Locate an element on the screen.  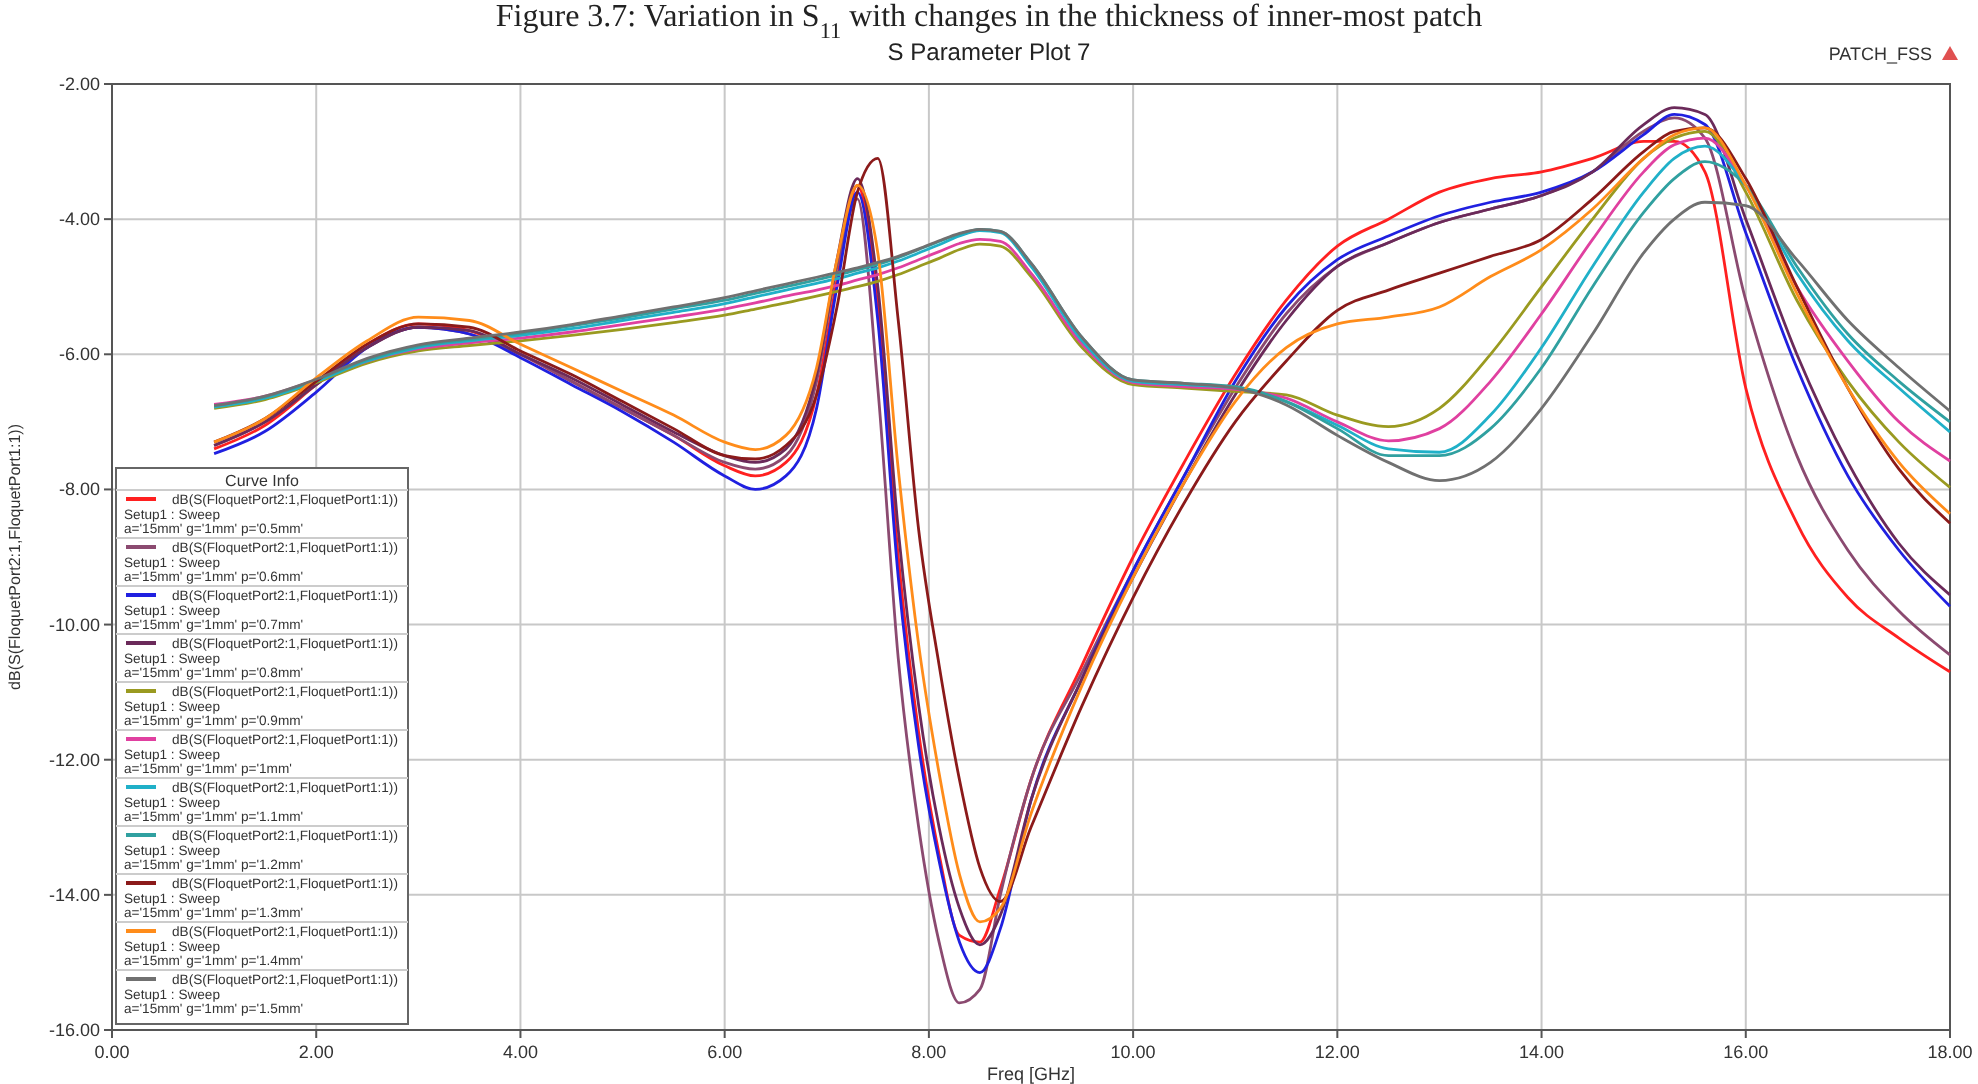
y-tick-label: -8.00 is located at coordinates (79, 489).